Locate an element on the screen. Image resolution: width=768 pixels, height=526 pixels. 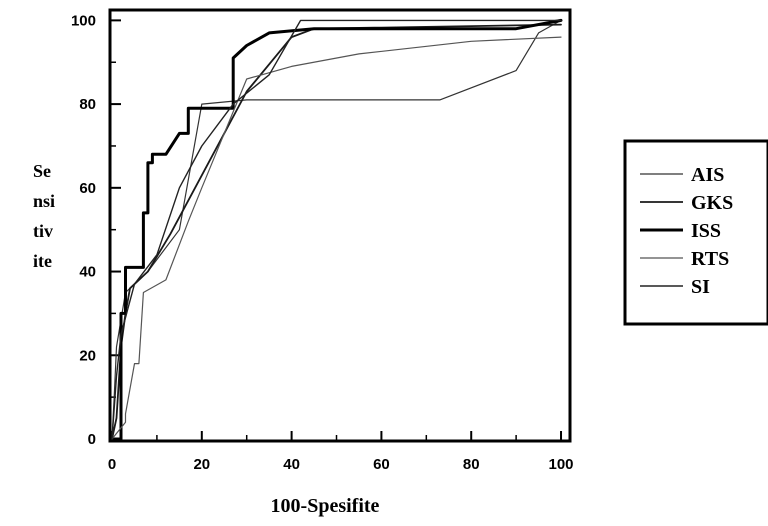
y-tick-label: 0 is located at coordinates (92, 439).